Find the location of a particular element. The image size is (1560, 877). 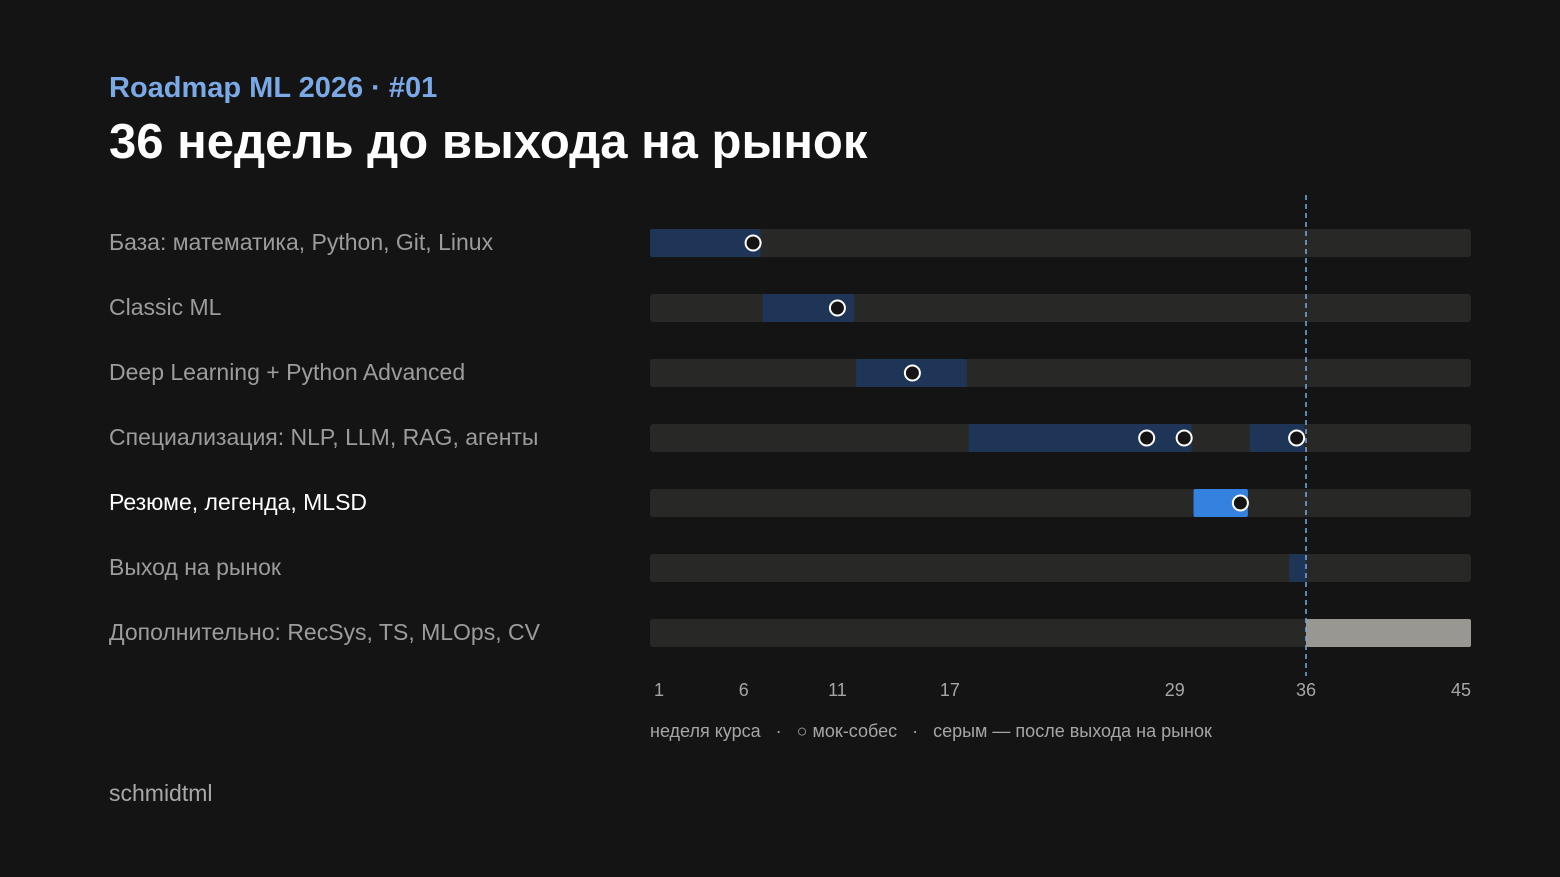

row-label: Резюме, легенда, MLSD is located at coordinates (238, 502).